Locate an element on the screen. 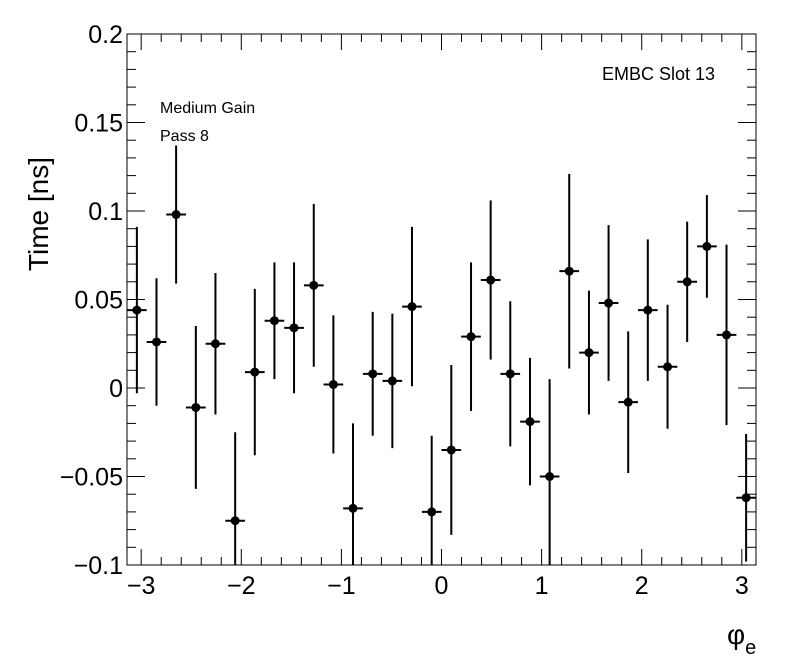  y-tick-label: 0.1 is located at coordinates (105, 212).